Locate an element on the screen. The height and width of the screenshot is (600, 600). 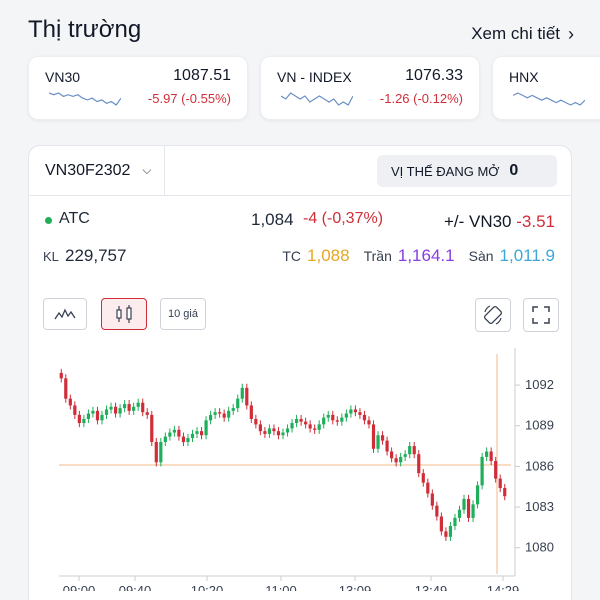
line-chart-button is located at coordinates (65, 314).